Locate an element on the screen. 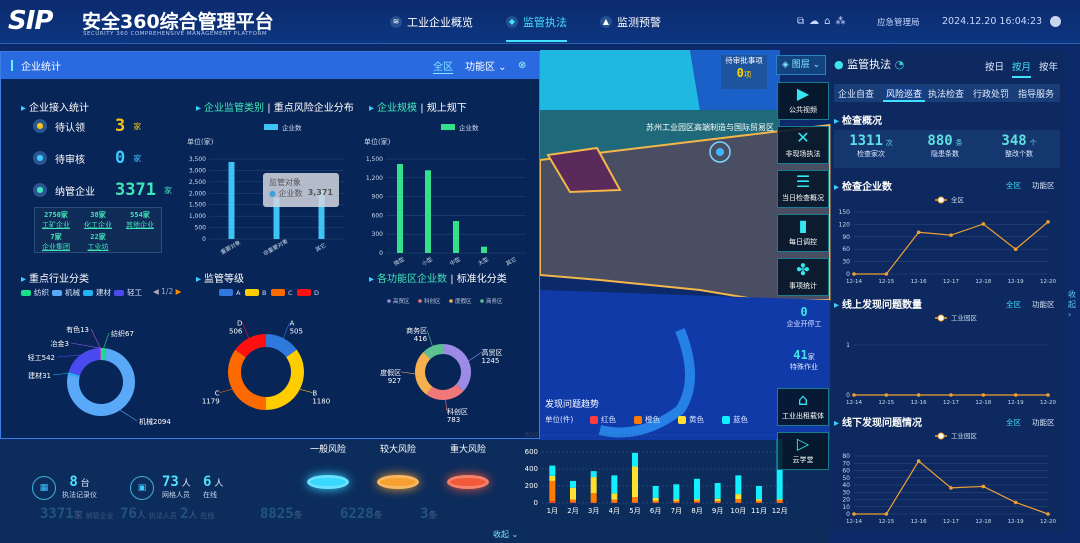 This screenshot has width=1080, height=543. copy-icon: ⧉ is located at coordinates (803, 21).